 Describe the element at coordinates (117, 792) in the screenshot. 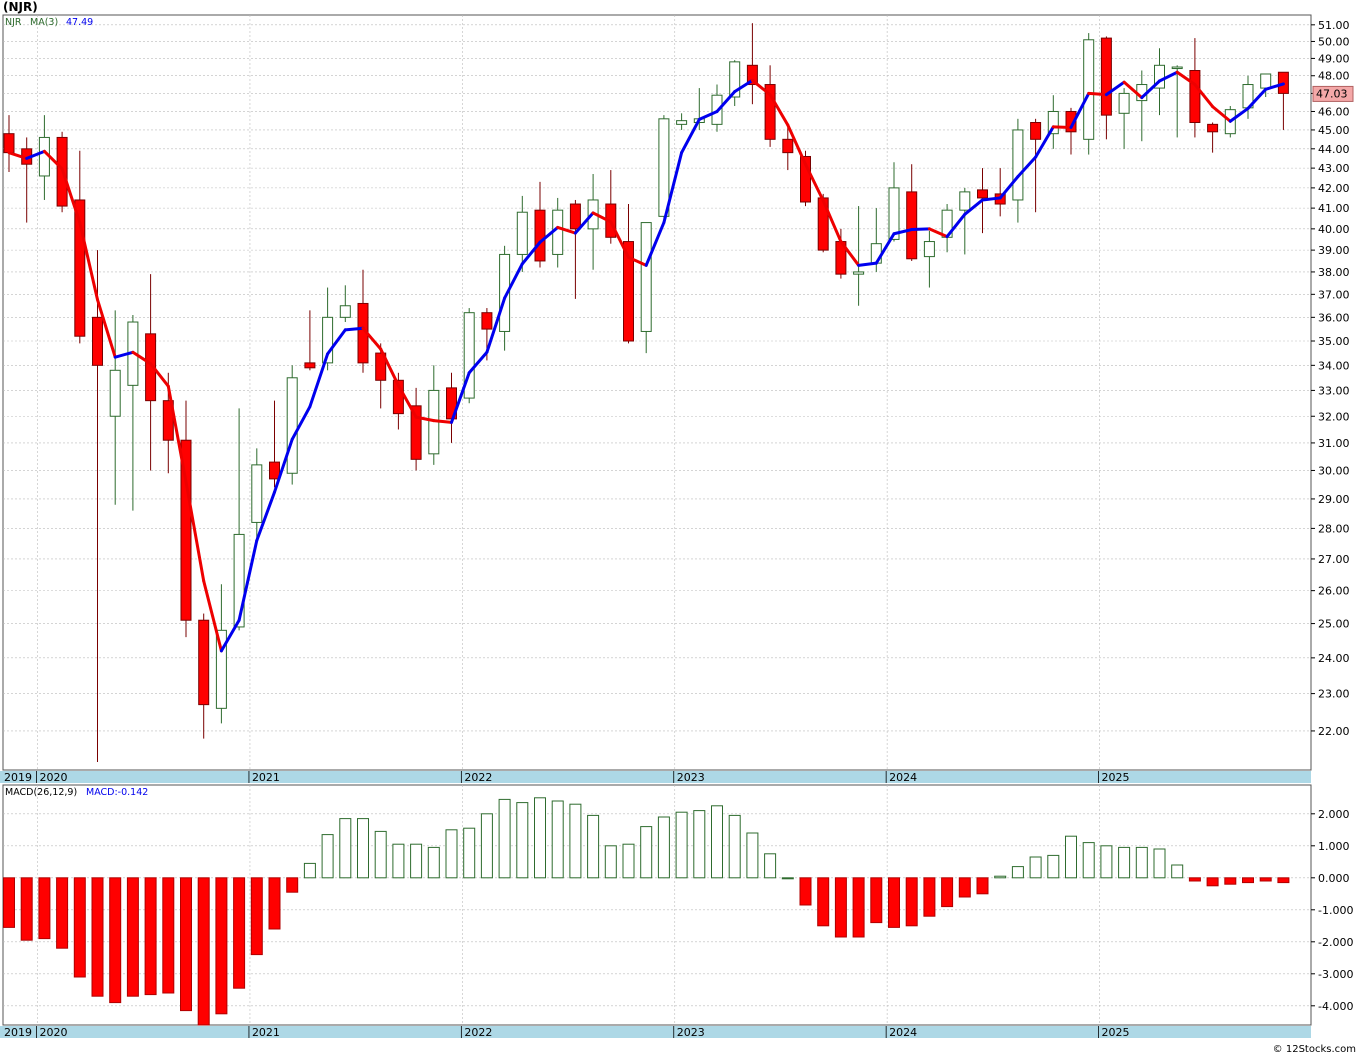

I see `macd-legend-value: MACD:-0.142` at that location.